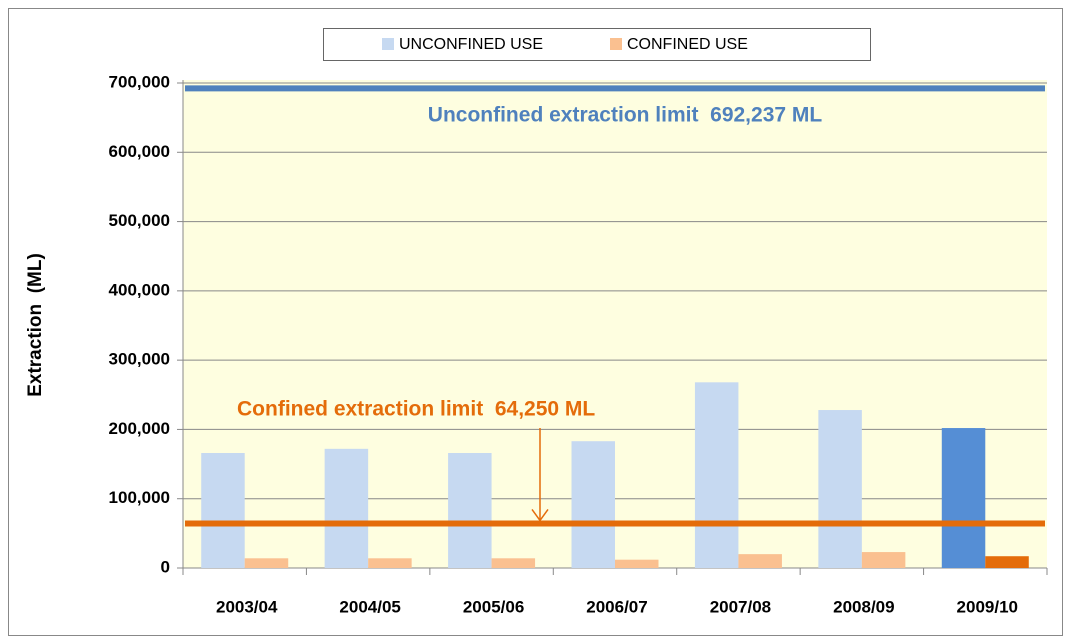  I want to click on y-tick-label: 200,000, so click(139, 428).